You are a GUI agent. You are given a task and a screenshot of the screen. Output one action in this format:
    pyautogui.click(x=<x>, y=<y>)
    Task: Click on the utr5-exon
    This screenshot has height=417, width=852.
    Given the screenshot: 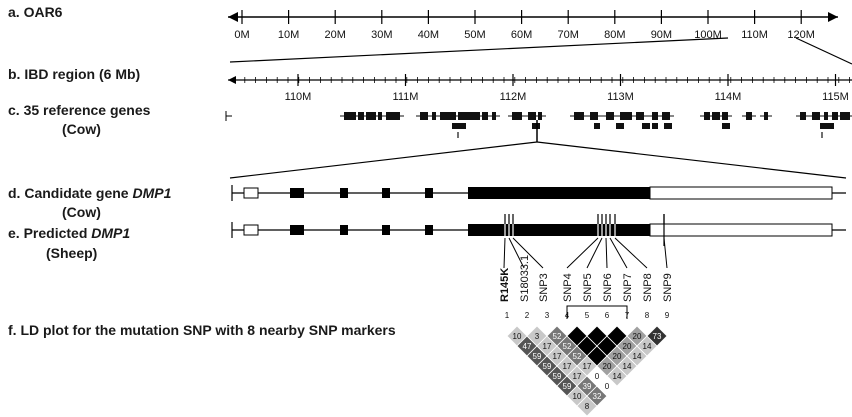 What is the action you would take?
    pyautogui.click(x=251, y=193)
    